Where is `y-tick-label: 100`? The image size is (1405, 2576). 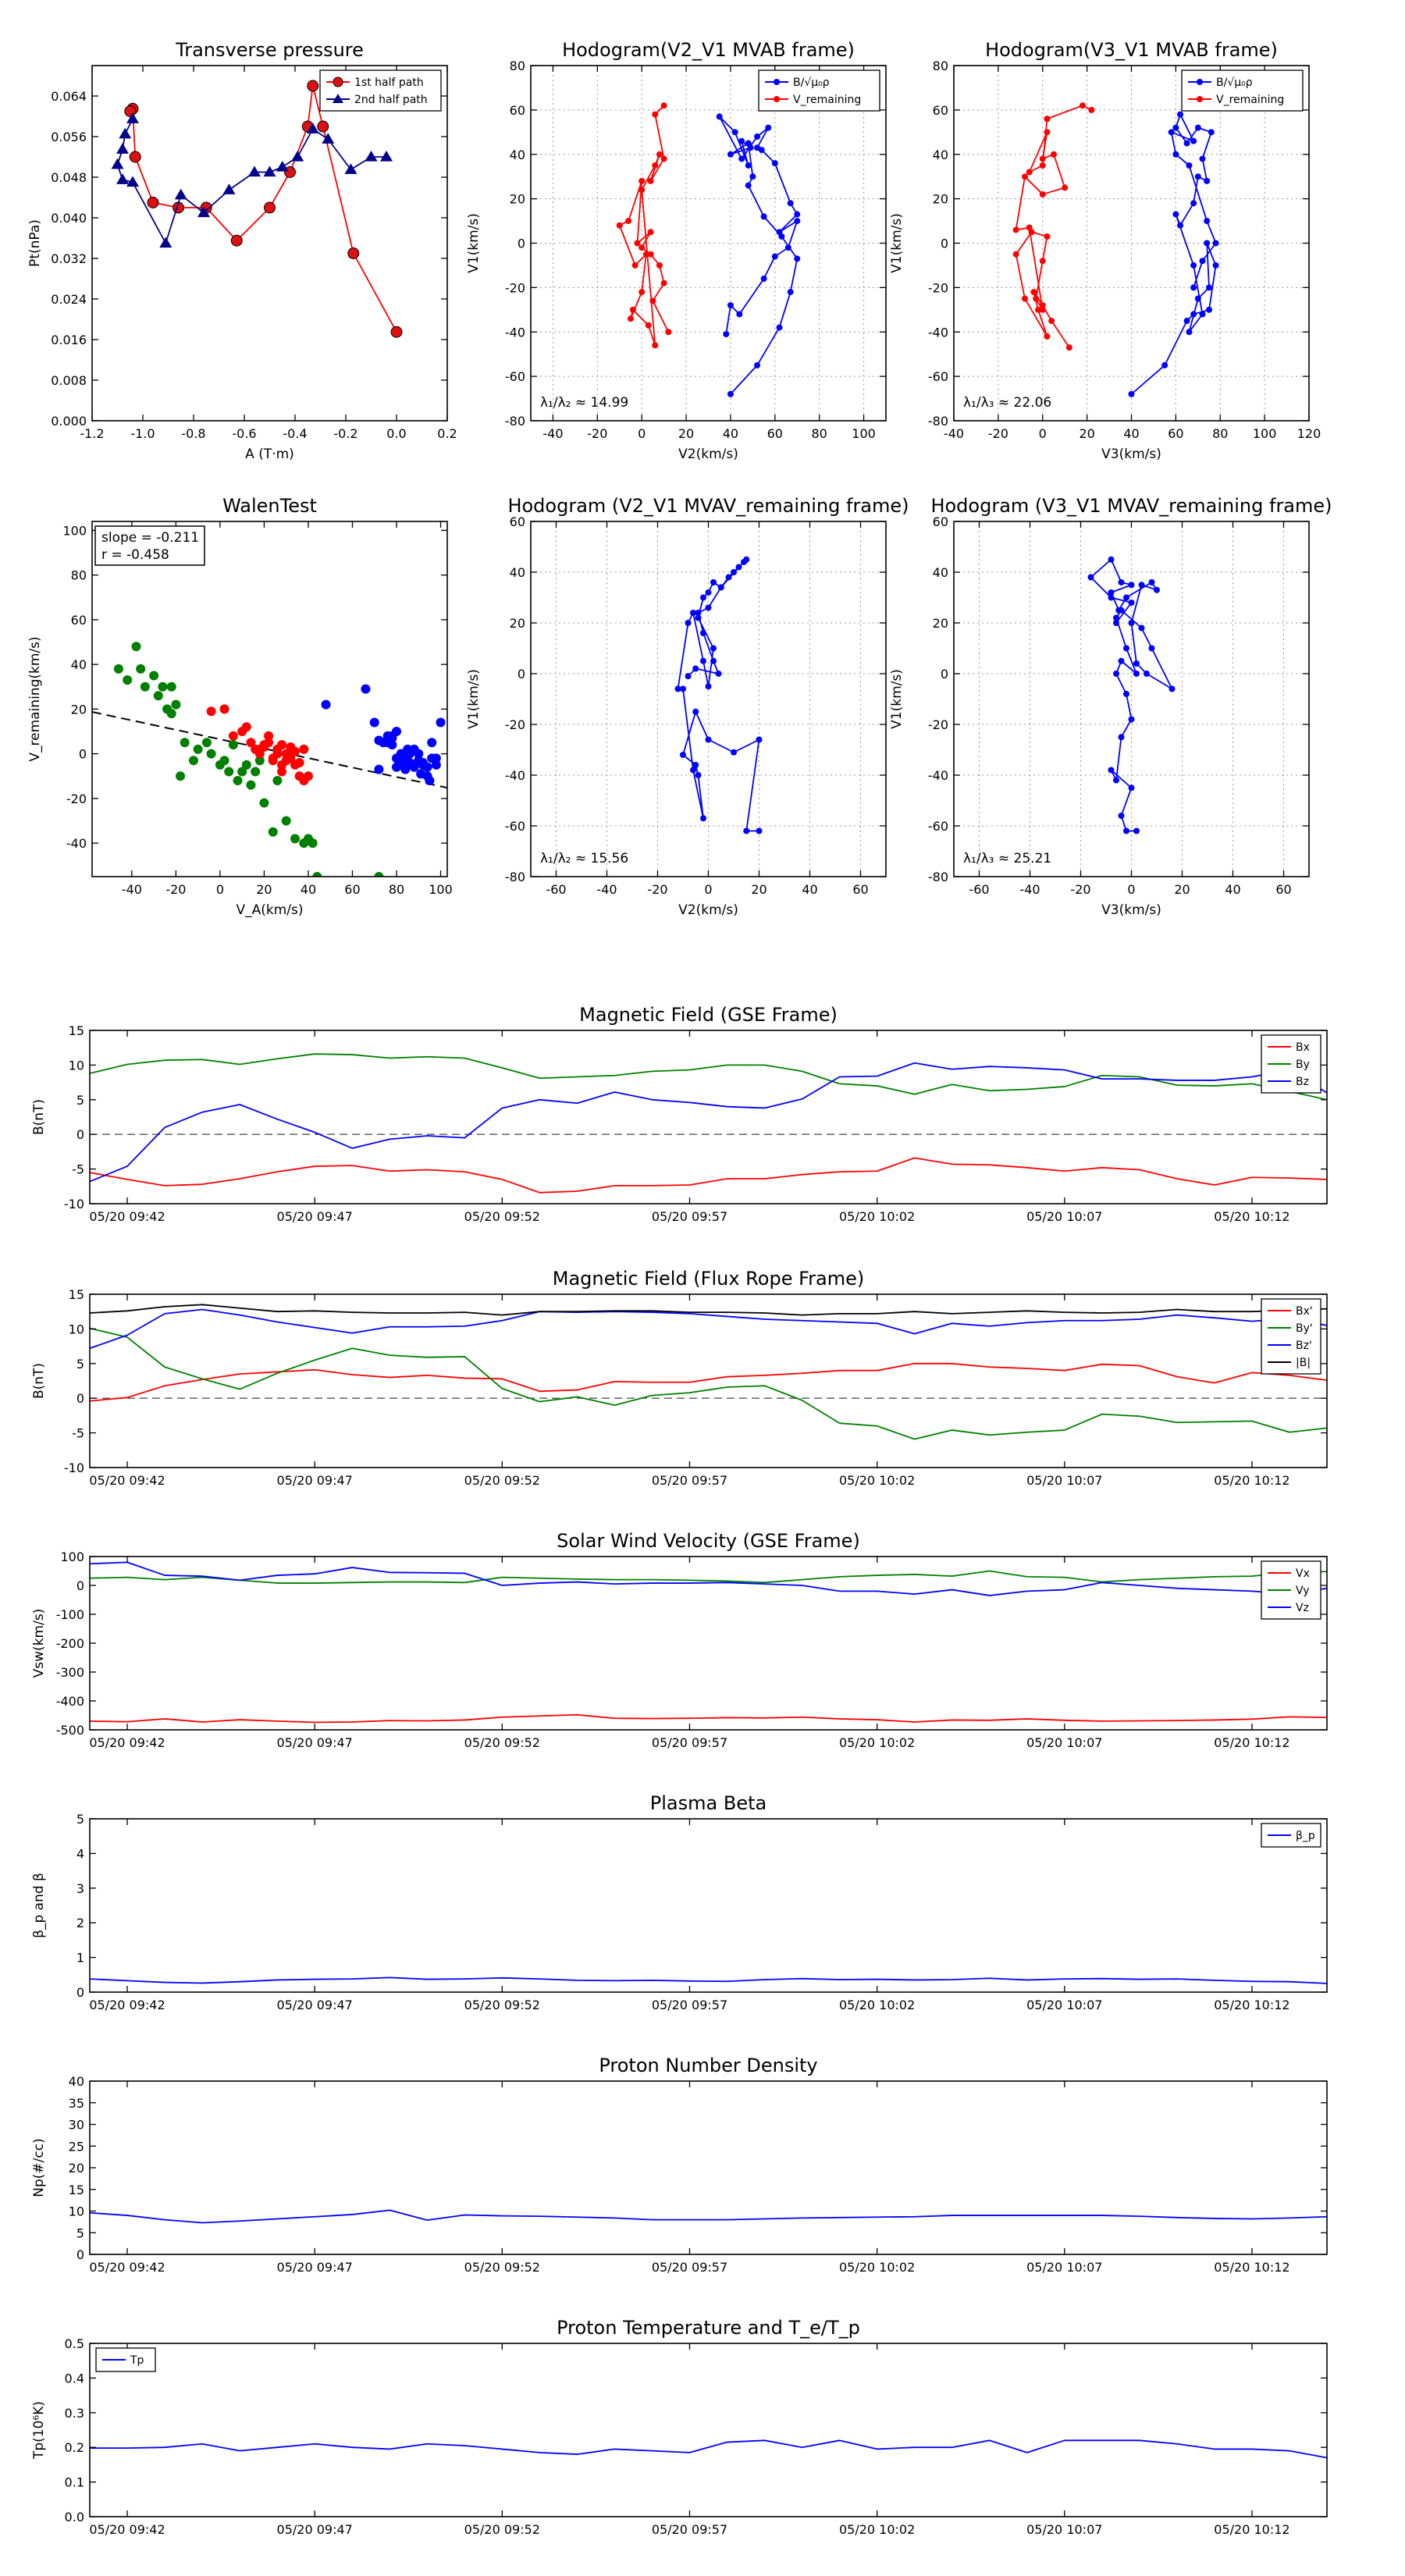
y-tick-label: 100 is located at coordinates (72, 1557).